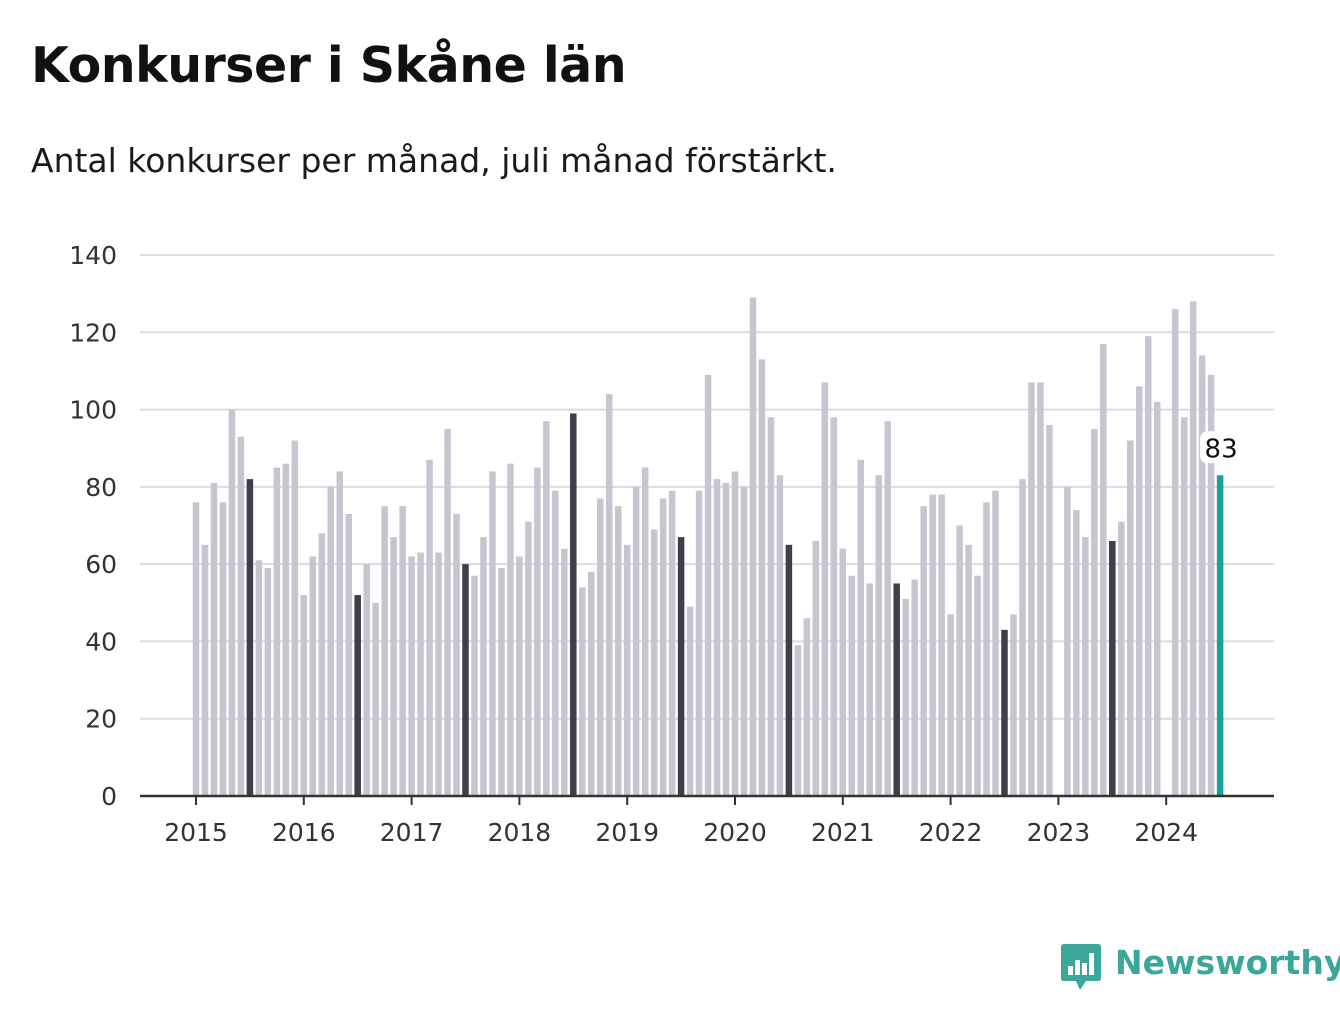 Image resolution: width=1340 pixels, height=1020 pixels. Describe the element at coordinates (681, 821) in the screenshot. I see `x-axis-ticks: 2015 2016 2017 2018 2019 2020 2021 2022 2023 2024` at that location.